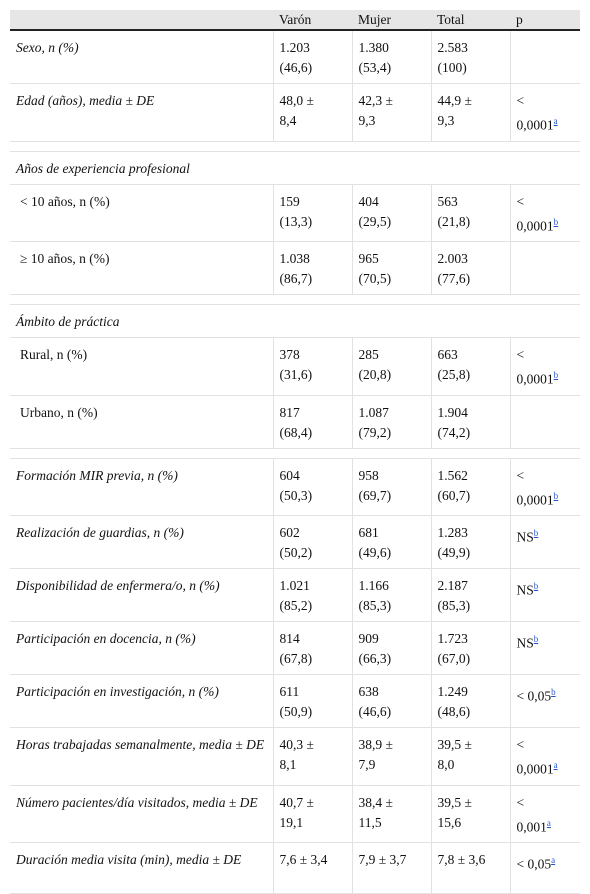 This screenshot has height=894, width=590. I want to click on cell-line: 38,4 ±, so click(375, 802).